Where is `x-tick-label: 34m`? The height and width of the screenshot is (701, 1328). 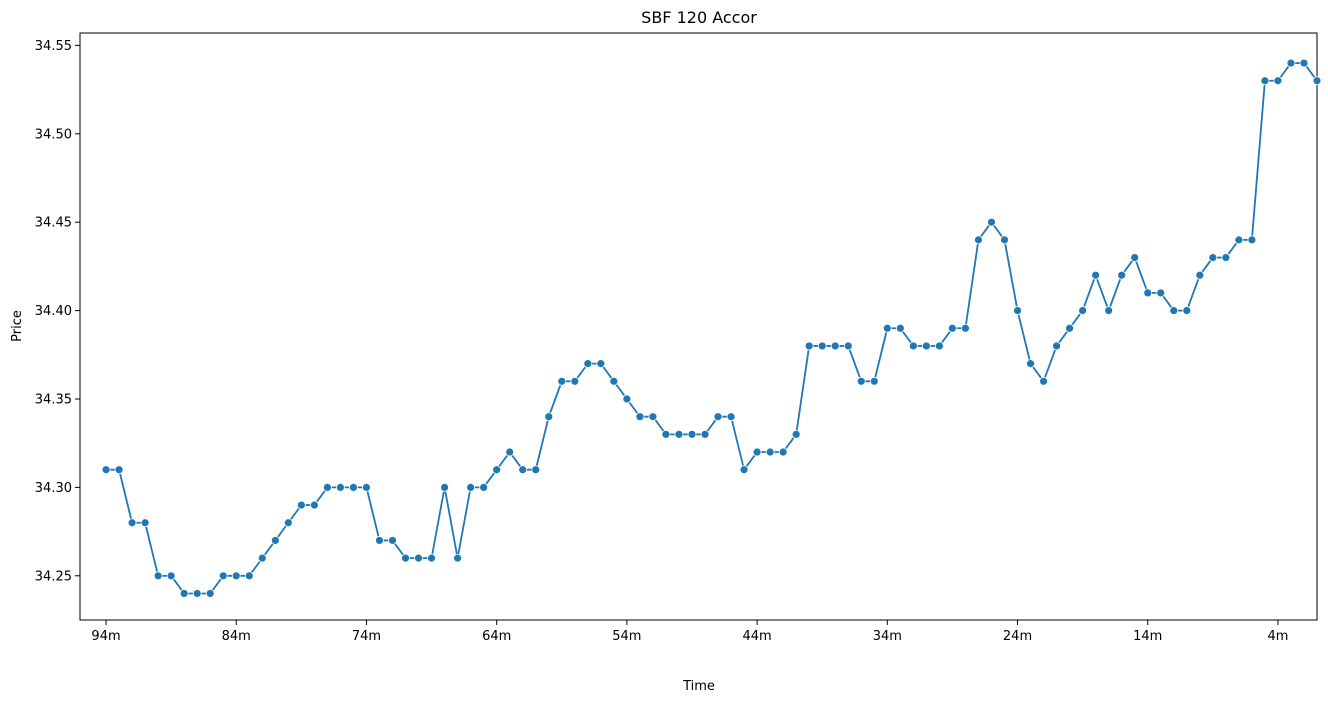 x-tick-label: 34m is located at coordinates (887, 636).